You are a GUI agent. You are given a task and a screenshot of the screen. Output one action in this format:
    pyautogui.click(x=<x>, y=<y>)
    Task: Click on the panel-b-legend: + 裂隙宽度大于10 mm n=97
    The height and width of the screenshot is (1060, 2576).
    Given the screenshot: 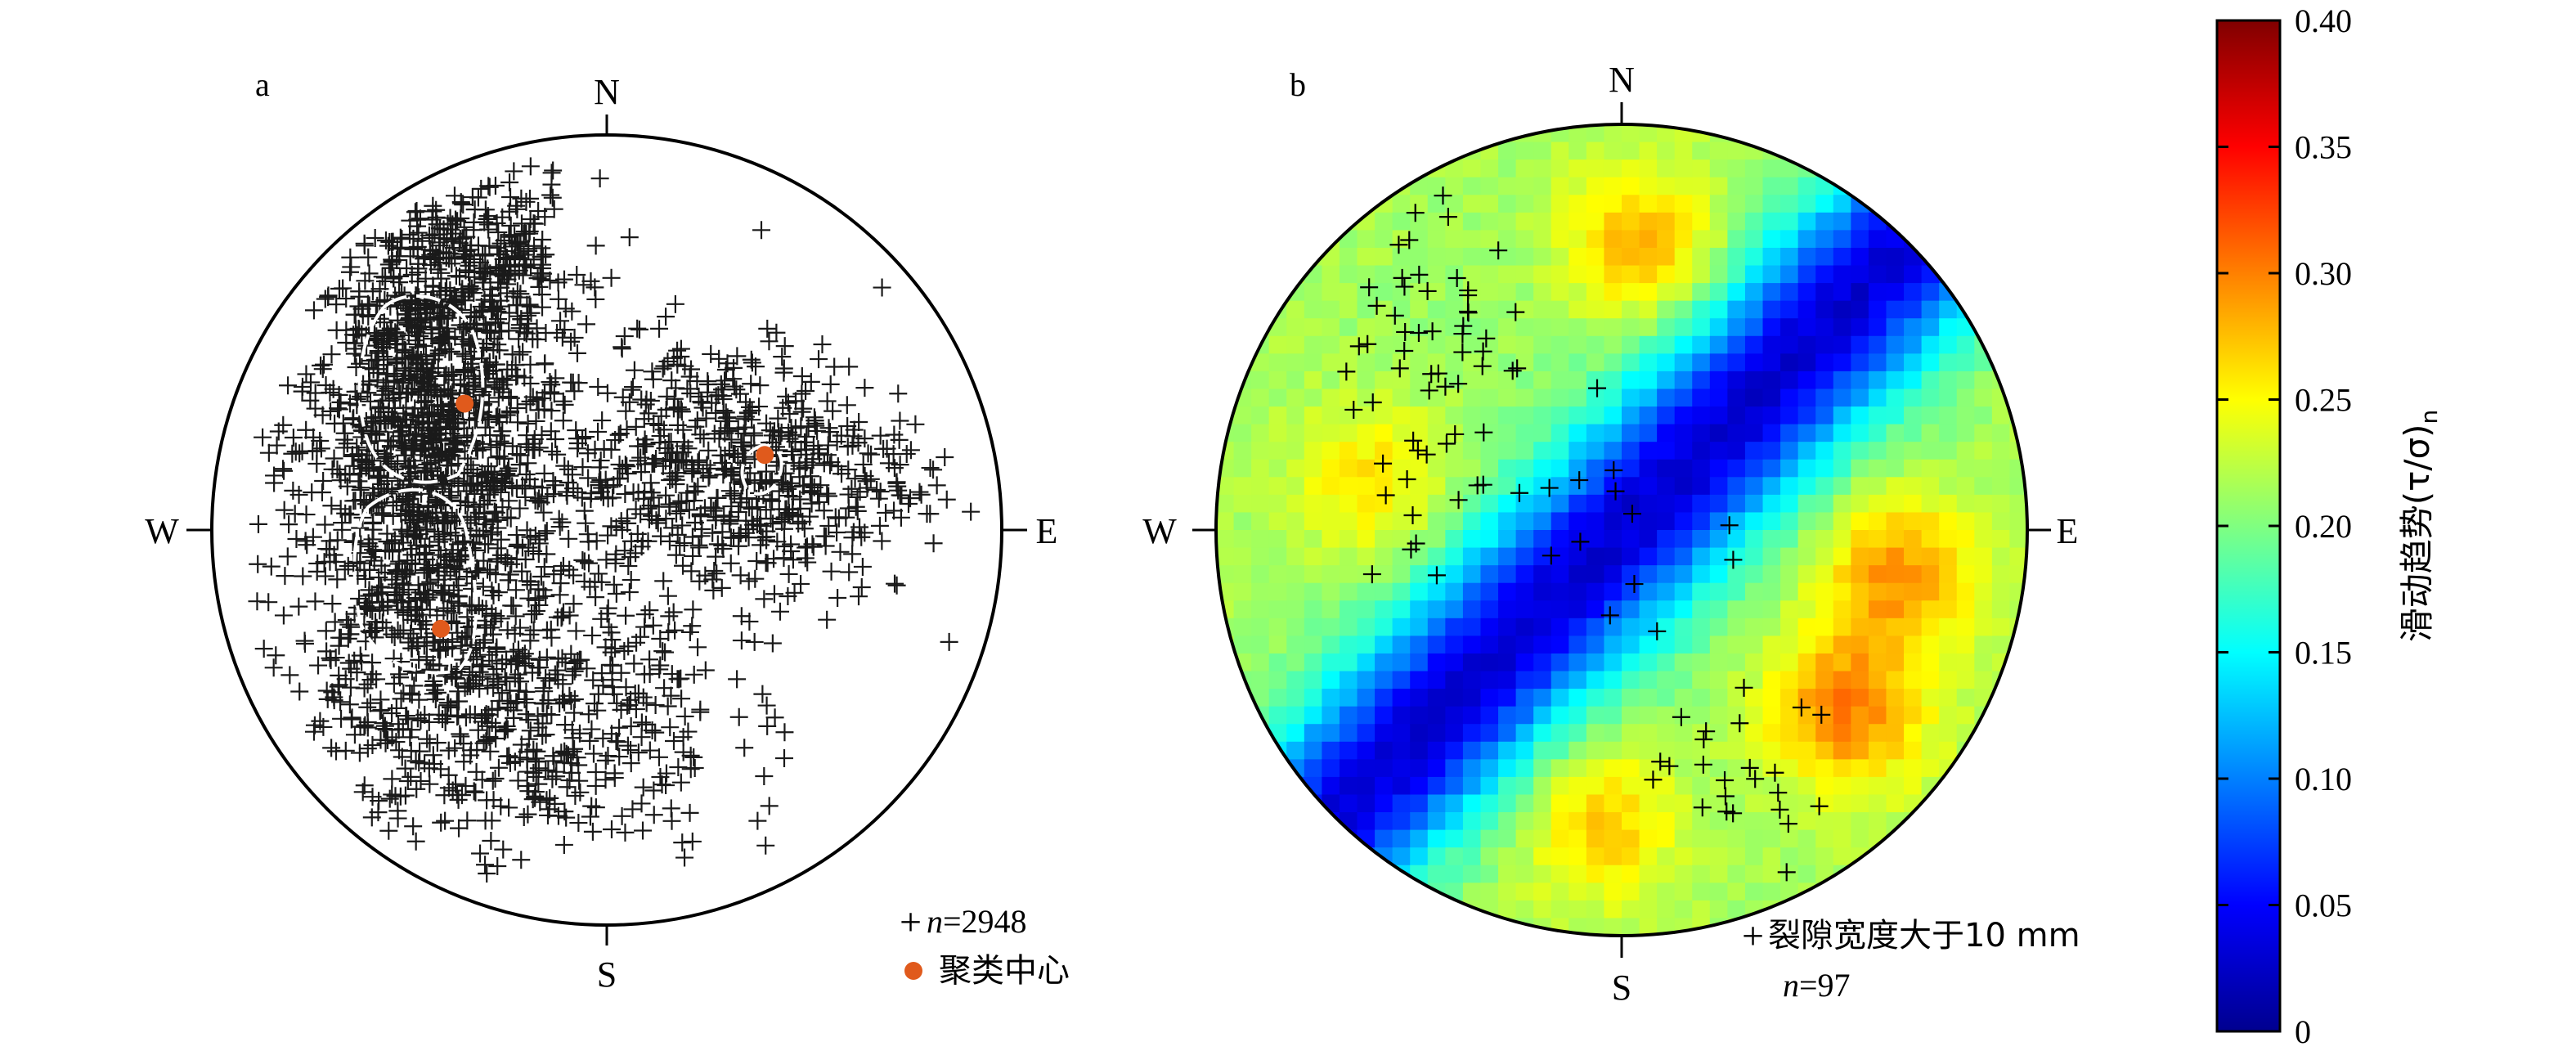 What is the action you would take?
    pyautogui.click(x=1911, y=959)
    